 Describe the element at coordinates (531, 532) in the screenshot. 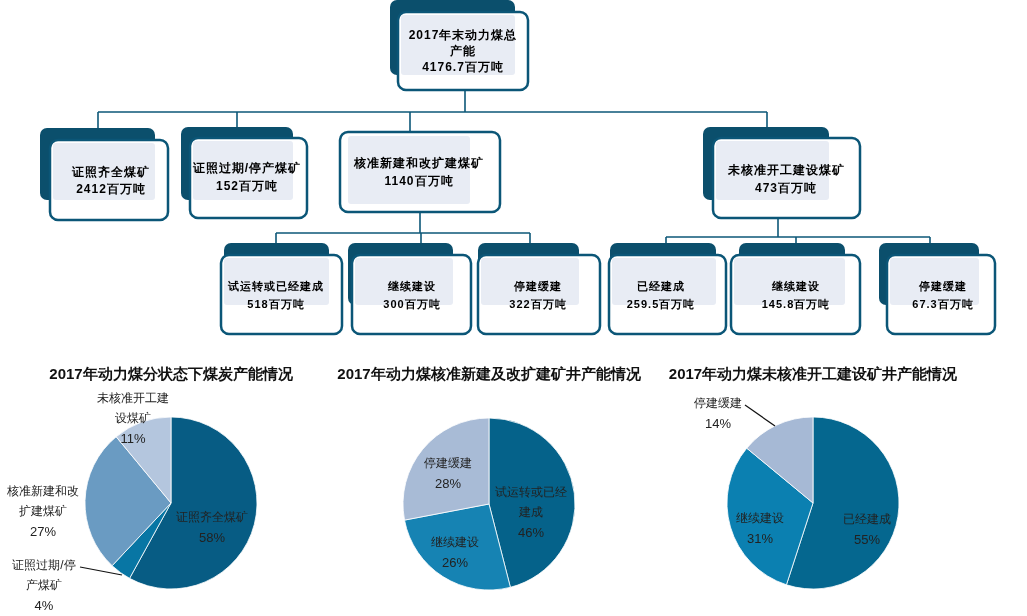

I see `data-label: 46%` at that location.